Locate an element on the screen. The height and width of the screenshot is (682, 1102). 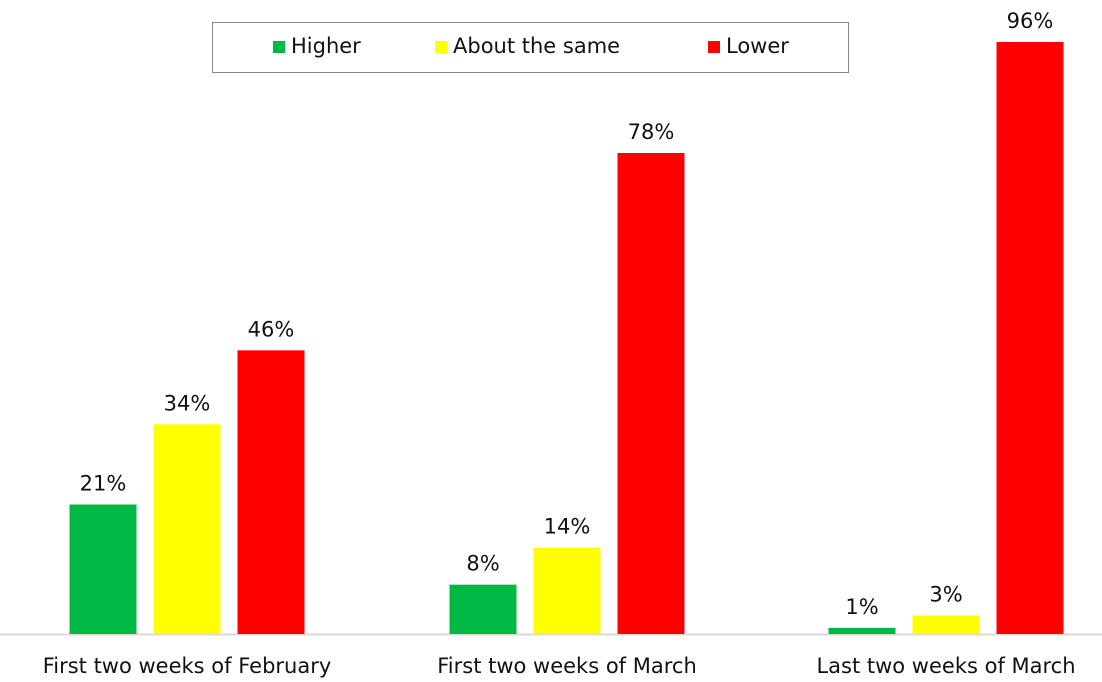
value-label: 1% is located at coordinates (861, 607).